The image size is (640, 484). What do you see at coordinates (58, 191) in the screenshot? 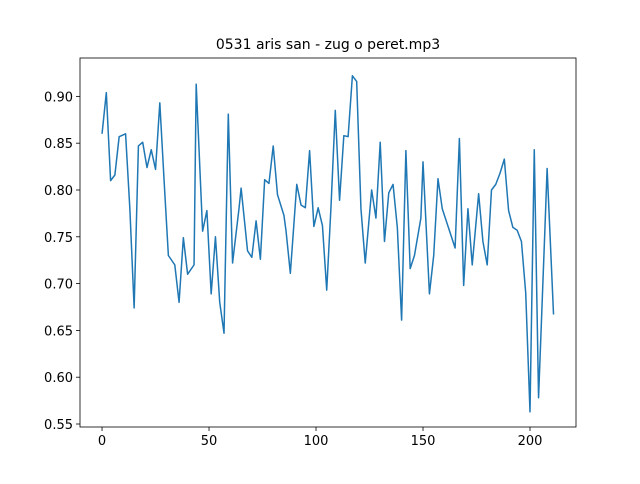
I see `y-tick-label: 0.80` at bounding box center [58, 191].